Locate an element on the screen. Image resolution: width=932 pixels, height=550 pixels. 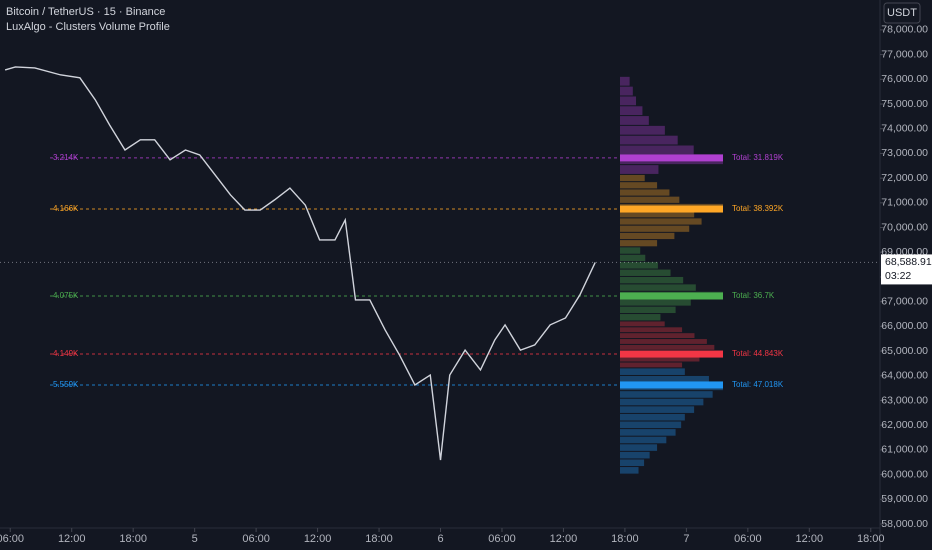
y-tick-label: 74,000.00 is located at coordinates (904, 129).